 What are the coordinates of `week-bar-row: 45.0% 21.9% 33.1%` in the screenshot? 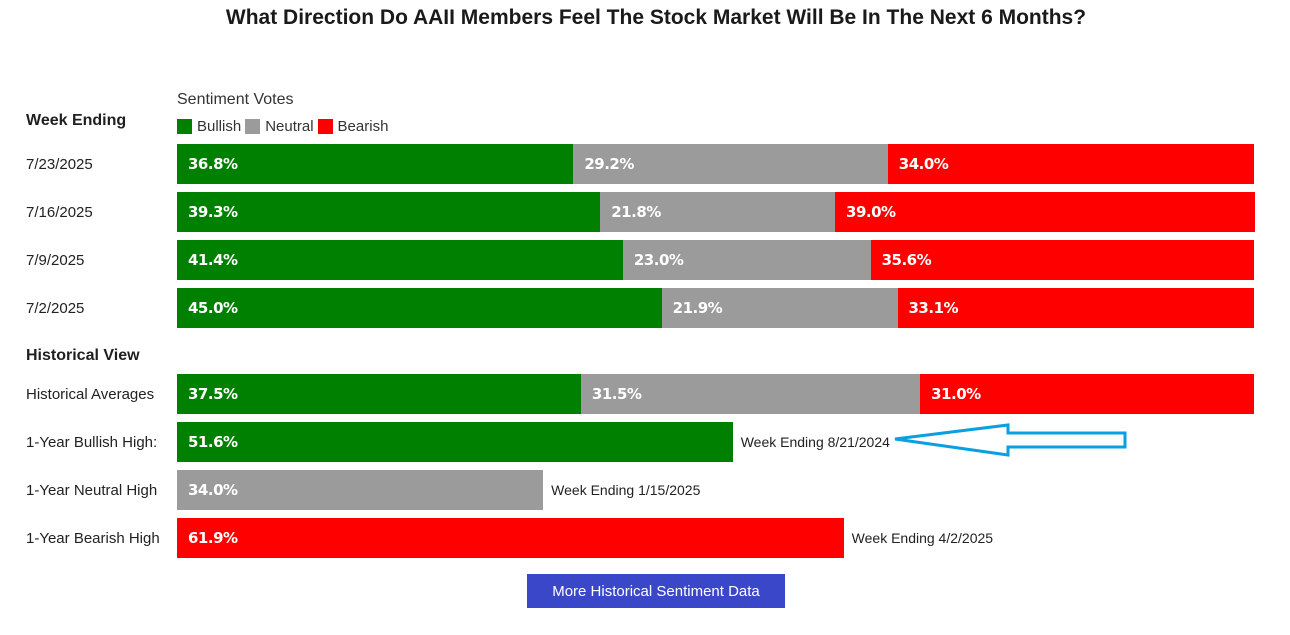 It's located at (715, 308).